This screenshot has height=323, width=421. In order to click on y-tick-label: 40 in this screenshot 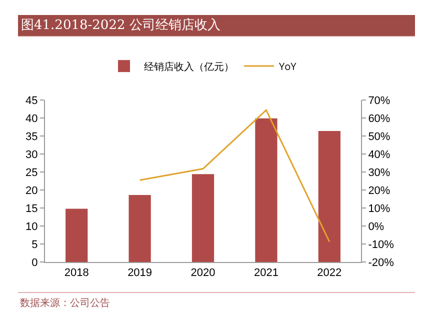, I will do `click(32, 118)`.